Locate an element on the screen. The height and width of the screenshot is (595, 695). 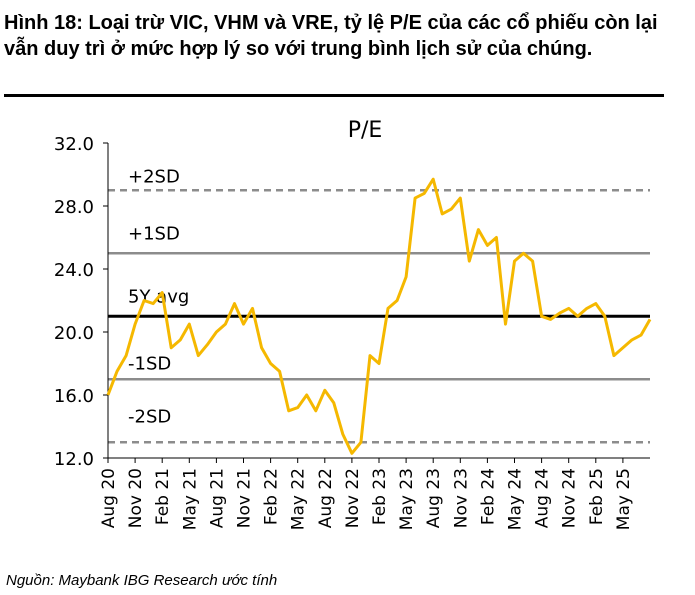
x-tick-label: Feb 22 is located at coordinates (272, 496).